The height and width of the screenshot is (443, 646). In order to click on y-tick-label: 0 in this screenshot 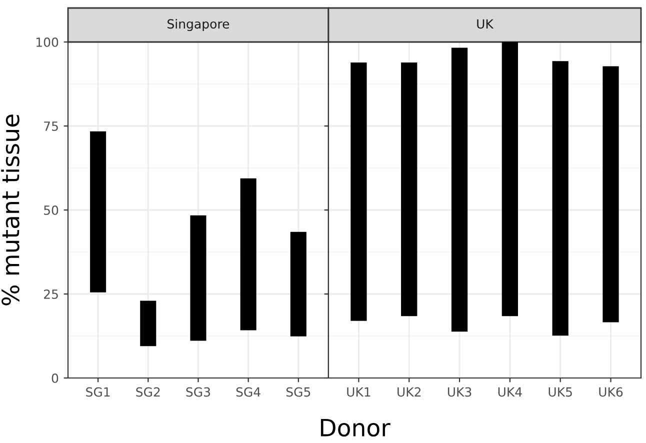, I will do `click(55, 378)`.